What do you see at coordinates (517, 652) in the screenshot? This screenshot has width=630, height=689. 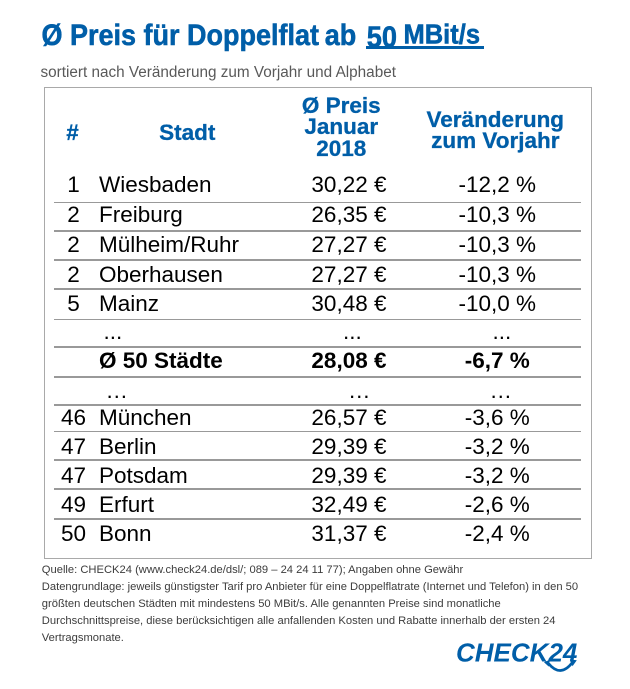 I see `svg-text: CHECK24` at bounding box center [517, 652].